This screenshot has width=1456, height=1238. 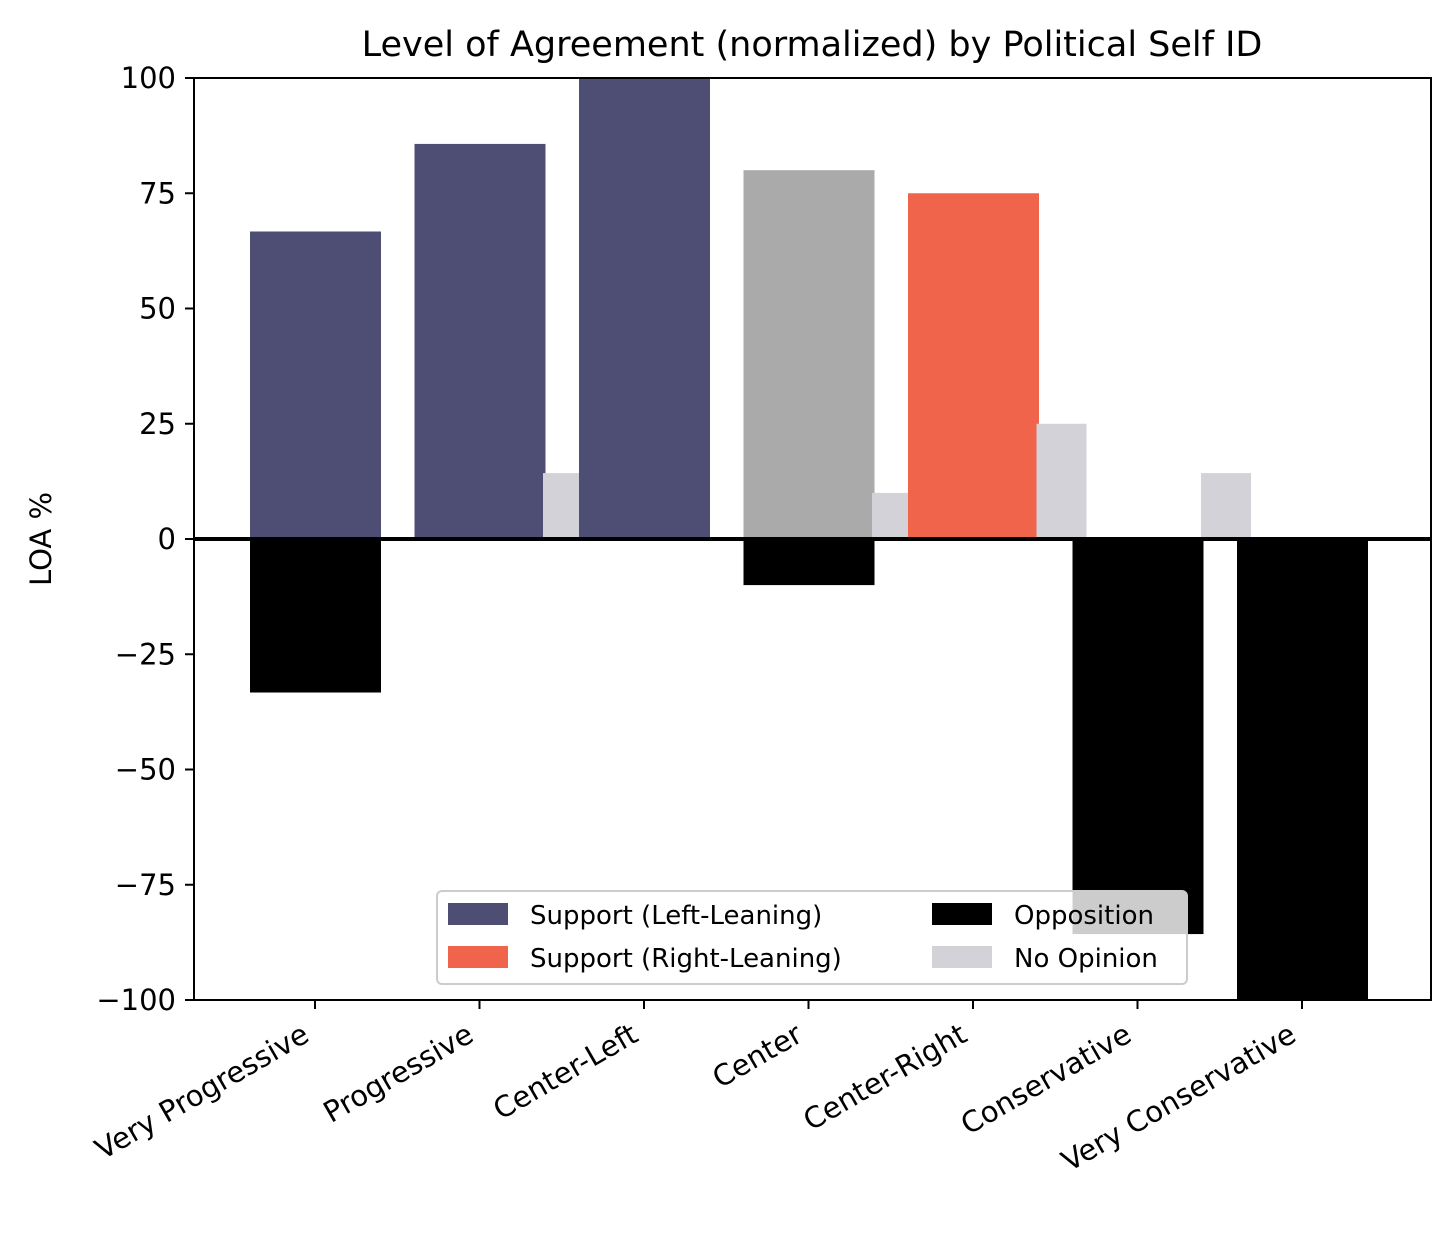 What do you see at coordinates (41, 539) in the screenshot?
I see `y-axis-label: LOA %` at bounding box center [41, 539].